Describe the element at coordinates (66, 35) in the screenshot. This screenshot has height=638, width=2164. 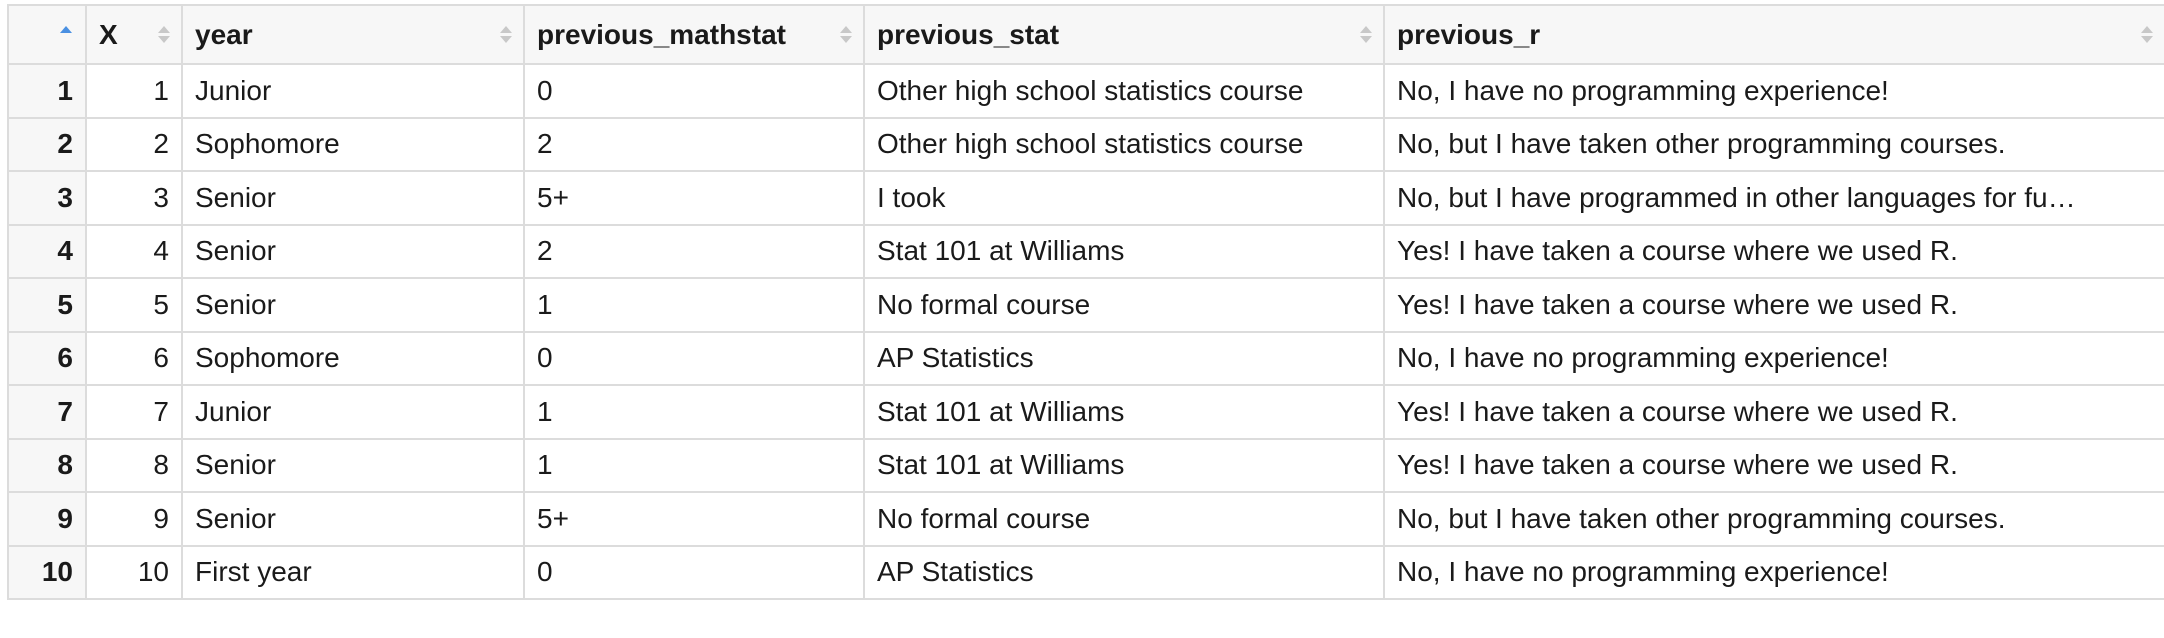
I see `sort-ascending-icon` at that location.